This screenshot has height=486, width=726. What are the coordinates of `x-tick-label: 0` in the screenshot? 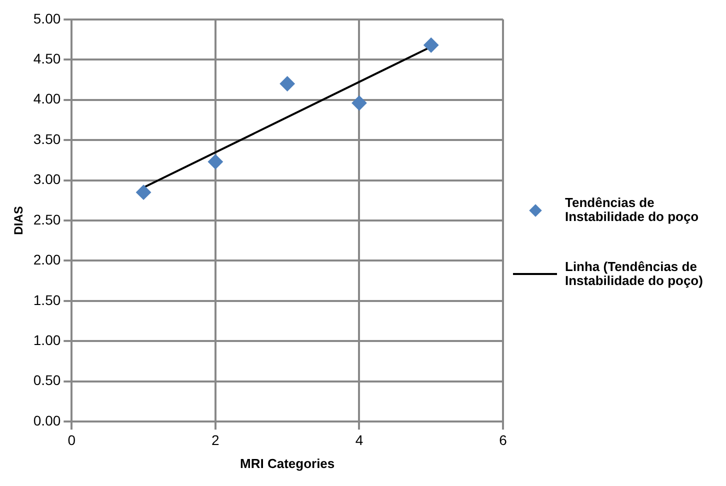 It's located at (72, 440).